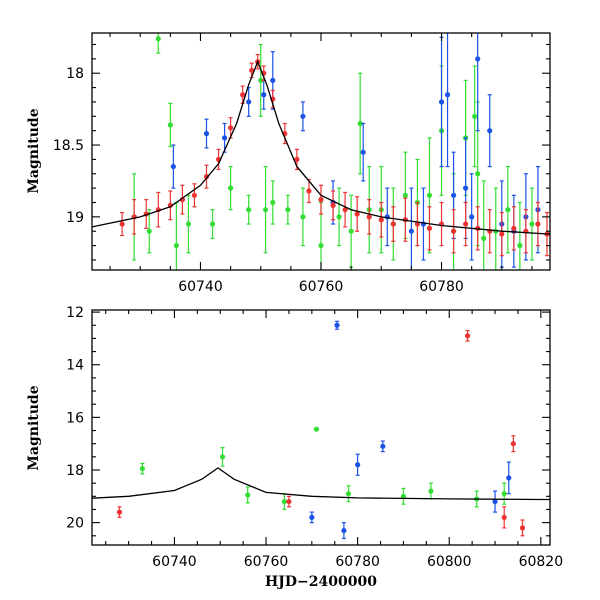  Describe the element at coordinates (174, 562) in the screenshot. I see `bottom-x-tick-label: 60740` at that location.